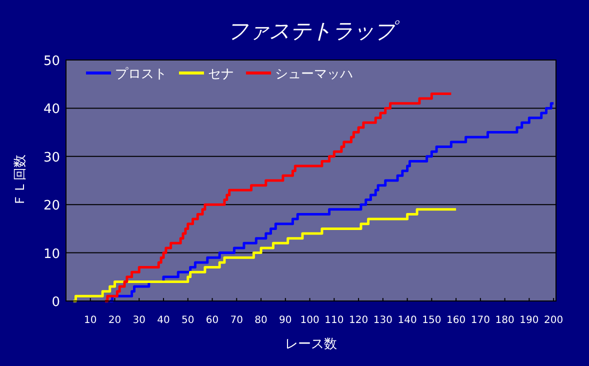 This screenshot has width=589, height=366. What do you see at coordinates (51, 61) in the screenshot?
I see `y-tick-label: 50` at bounding box center [51, 61].